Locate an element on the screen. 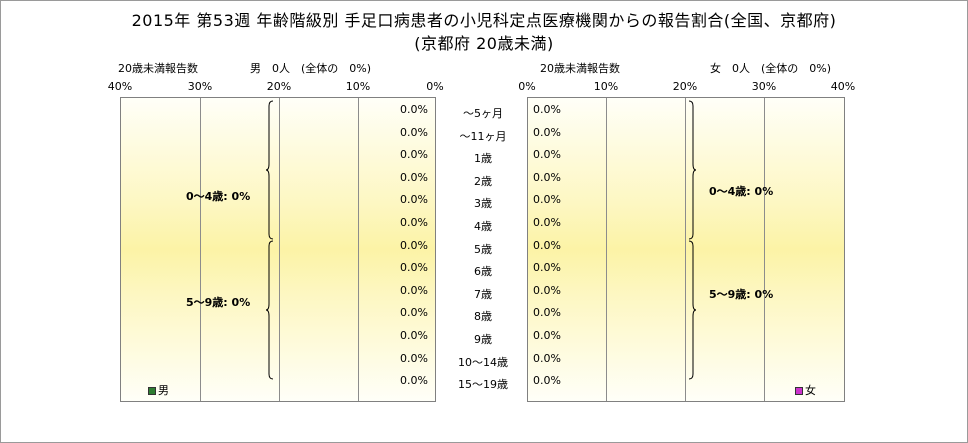 The height and width of the screenshot is (443, 968). age-category-label: 8歳 is located at coordinates (483, 317).